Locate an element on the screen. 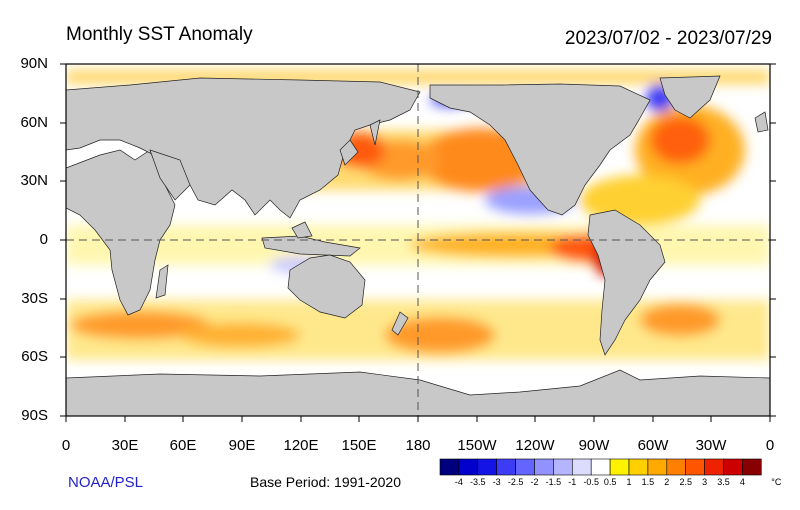 This screenshot has height=510, width=800. base-period: Base Period: 1991-2020 is located at coordinates (325, 482).